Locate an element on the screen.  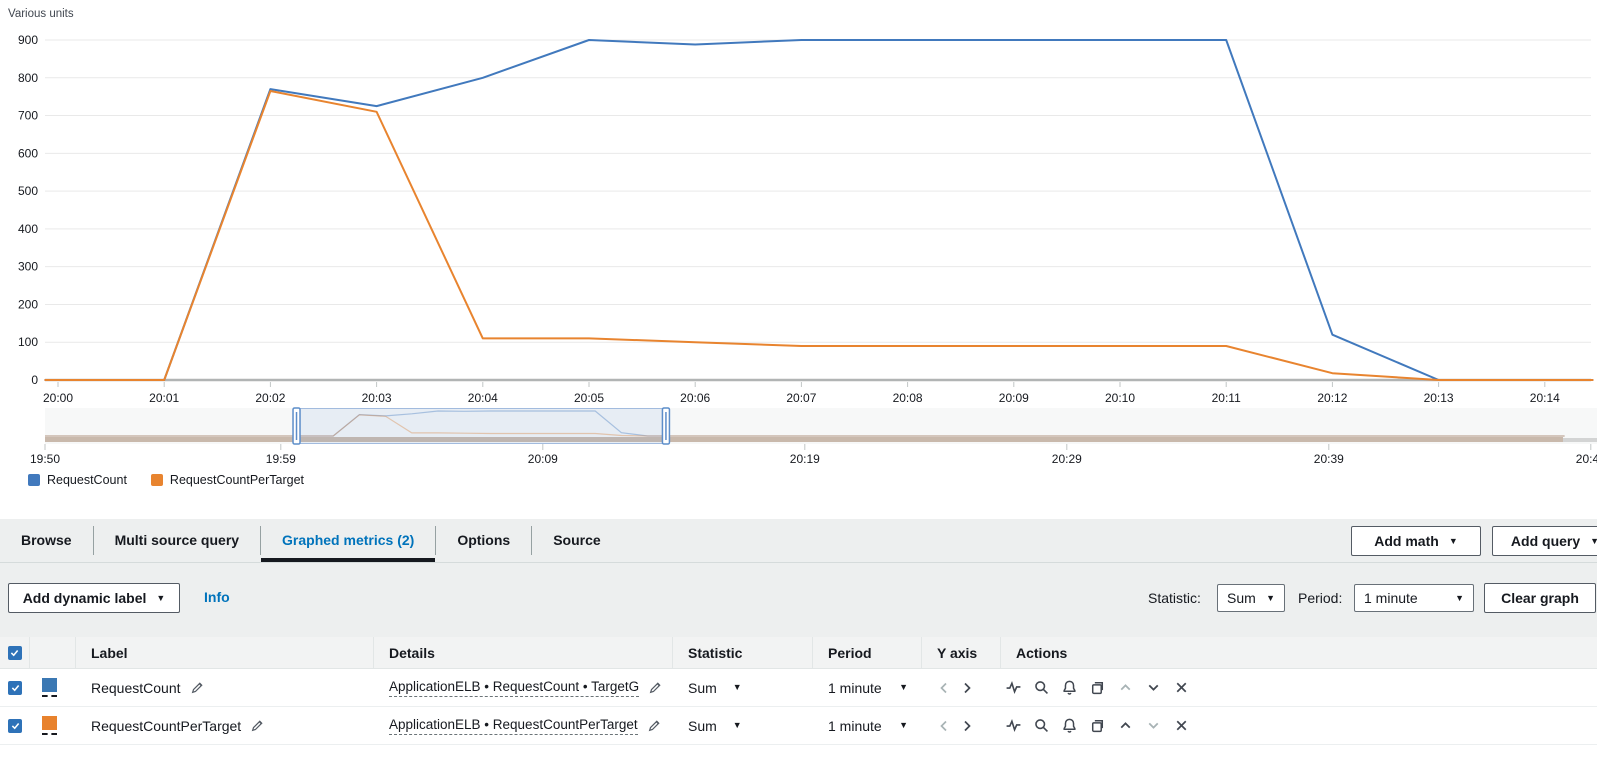
tab-source: Source is located at coordinates (577, 540).